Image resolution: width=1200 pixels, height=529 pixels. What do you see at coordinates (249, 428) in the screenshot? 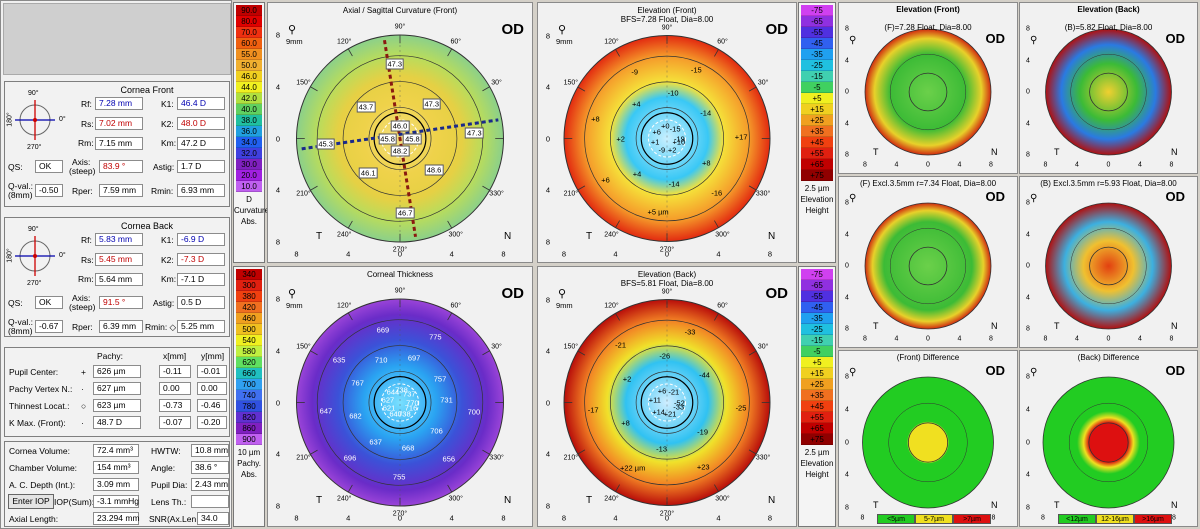
I see `scale-cell: 860` at bounding box center [249, 428].